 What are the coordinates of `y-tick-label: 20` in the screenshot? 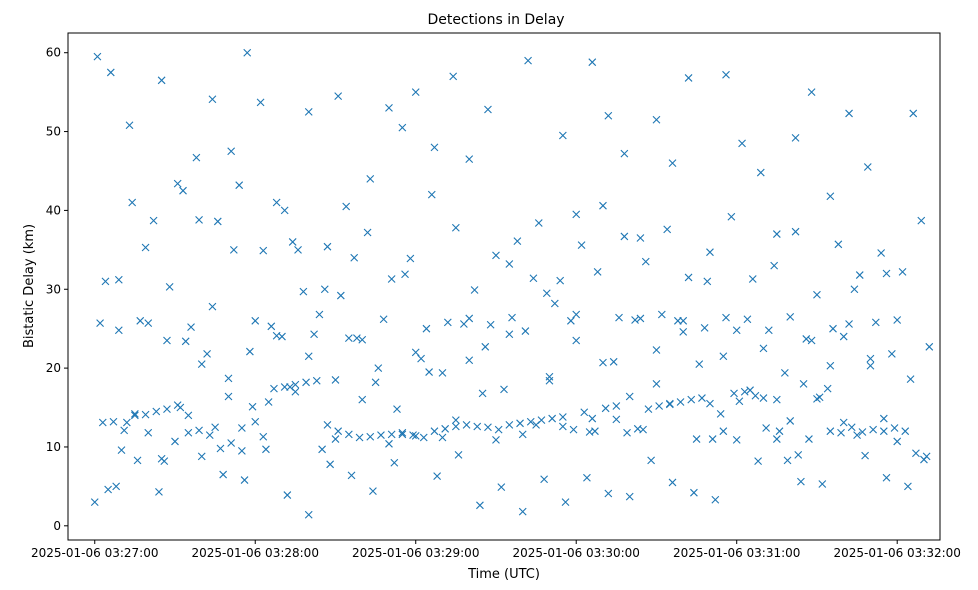 It's located at (53, 368).